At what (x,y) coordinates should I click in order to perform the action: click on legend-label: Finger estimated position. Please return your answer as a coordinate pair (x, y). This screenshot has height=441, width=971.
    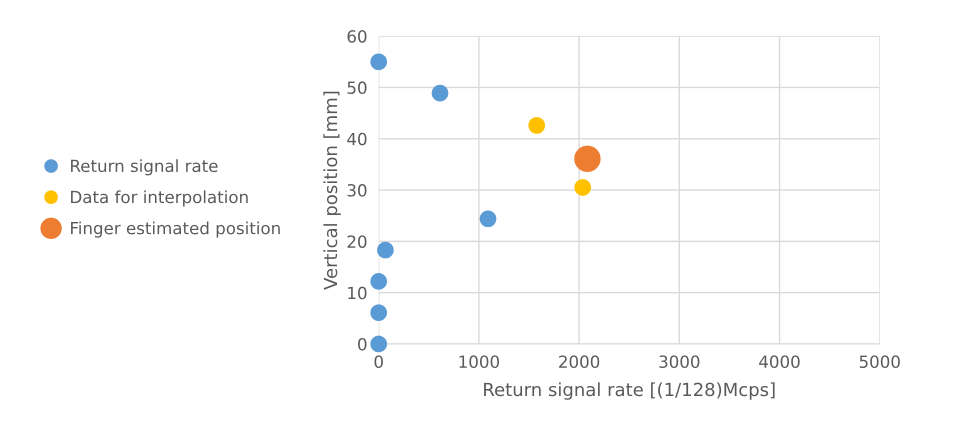
    Looking at the image, I should click on (175, 230).